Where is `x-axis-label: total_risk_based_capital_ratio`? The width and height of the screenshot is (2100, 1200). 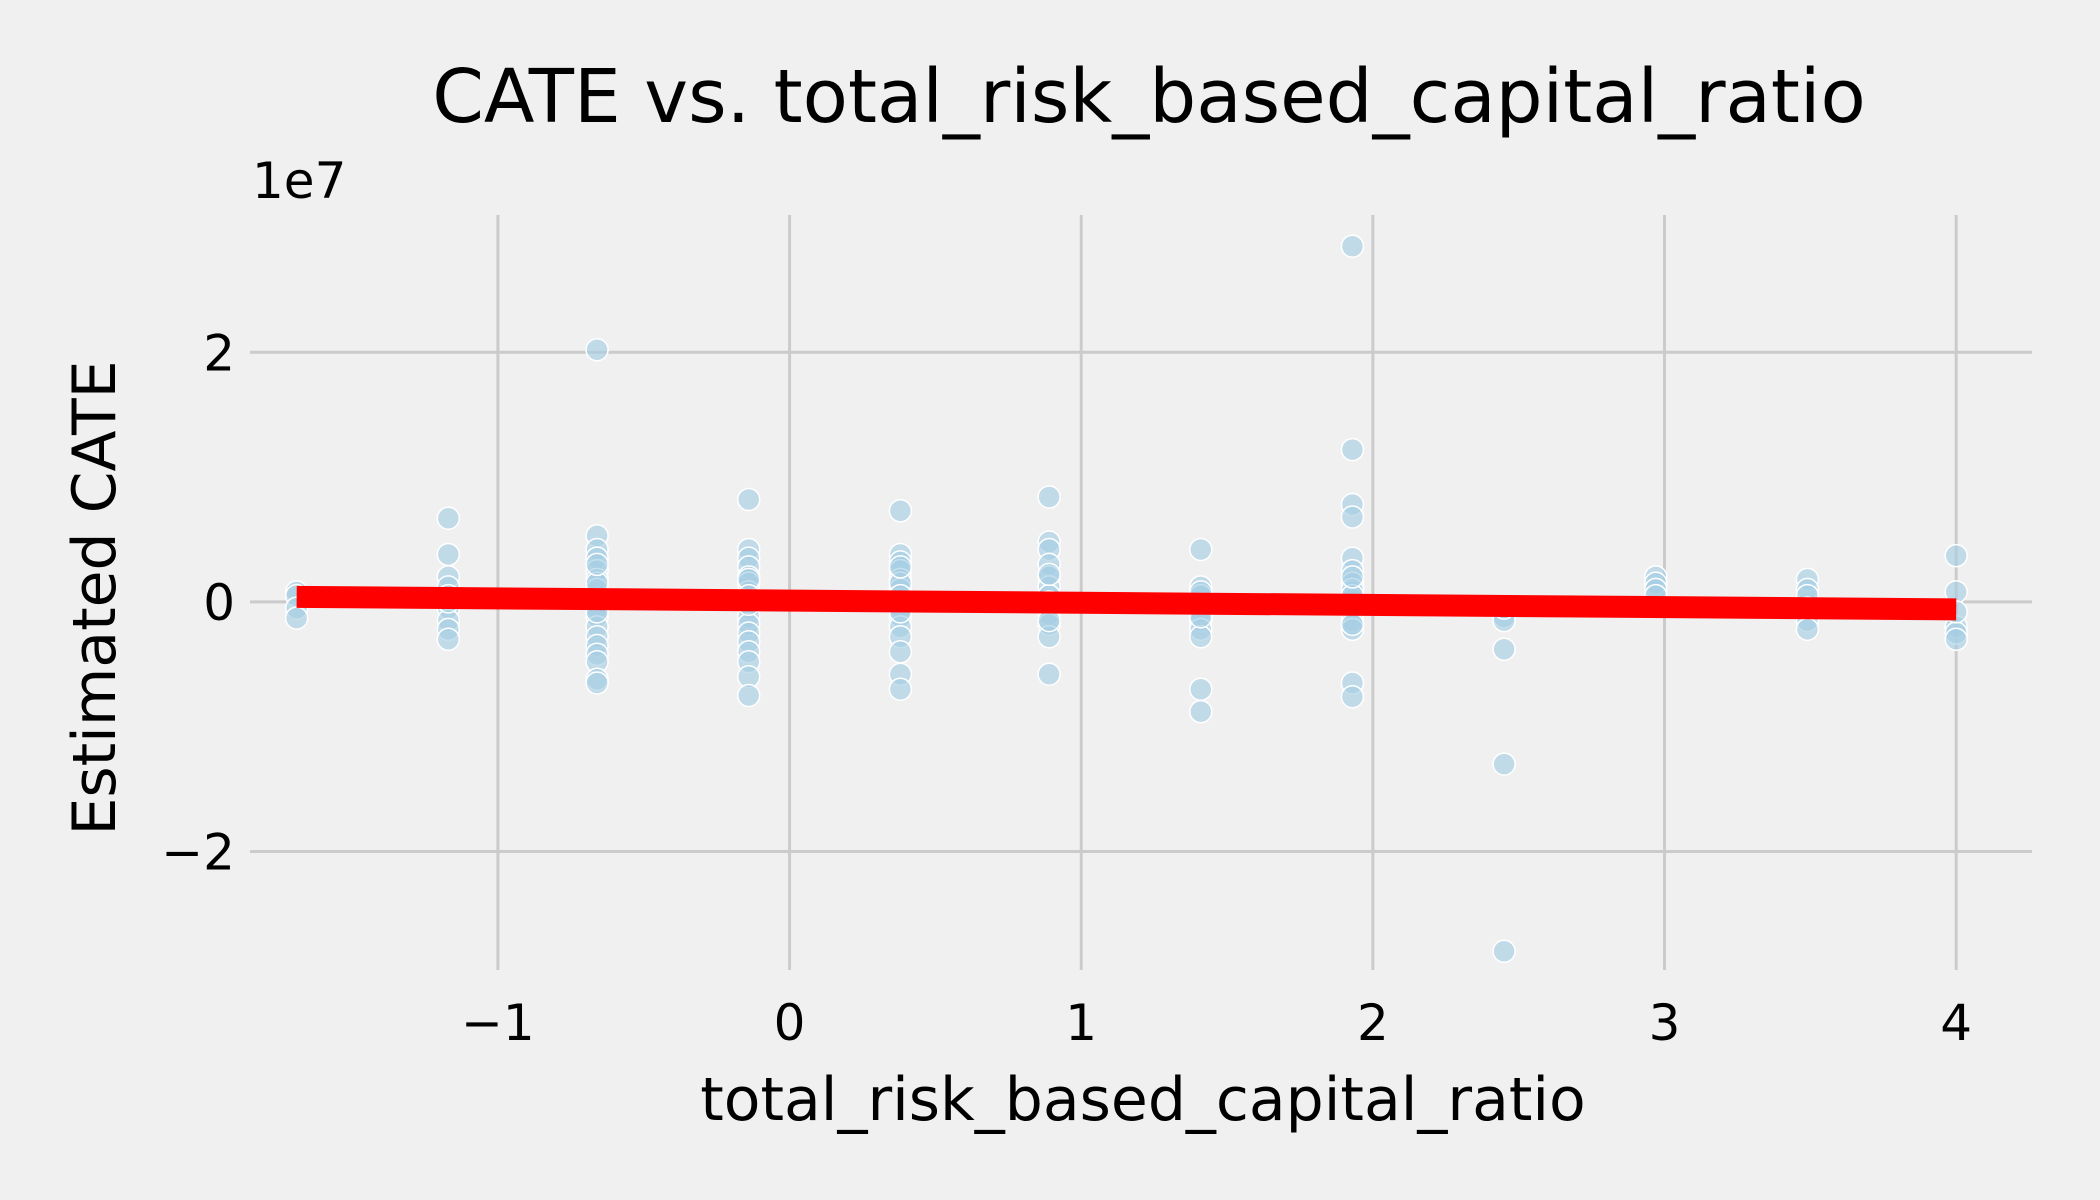
x-axis-label: total_risk_based_capital_ratio is located at coordinates (1142, 1100).